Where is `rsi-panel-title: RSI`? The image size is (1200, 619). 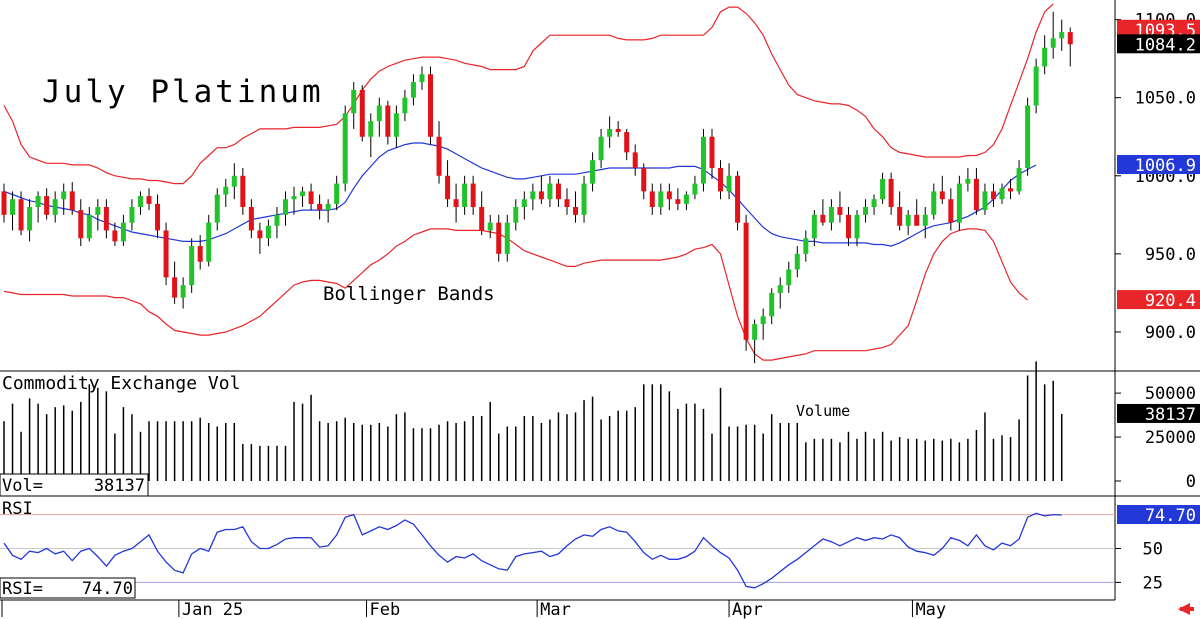
rsi-panel-title: RSI is located at coordinates (17, 509).